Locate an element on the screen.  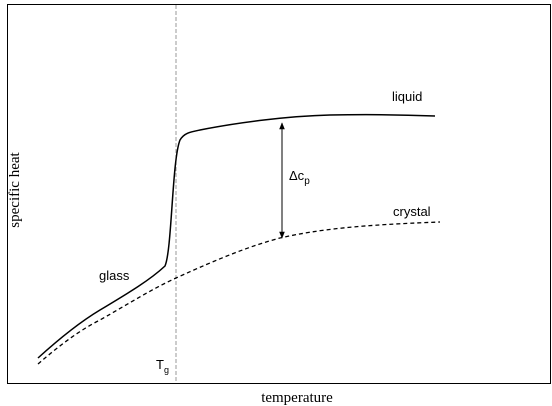
liquid-label: liquid is located at coordinates (407, 96).